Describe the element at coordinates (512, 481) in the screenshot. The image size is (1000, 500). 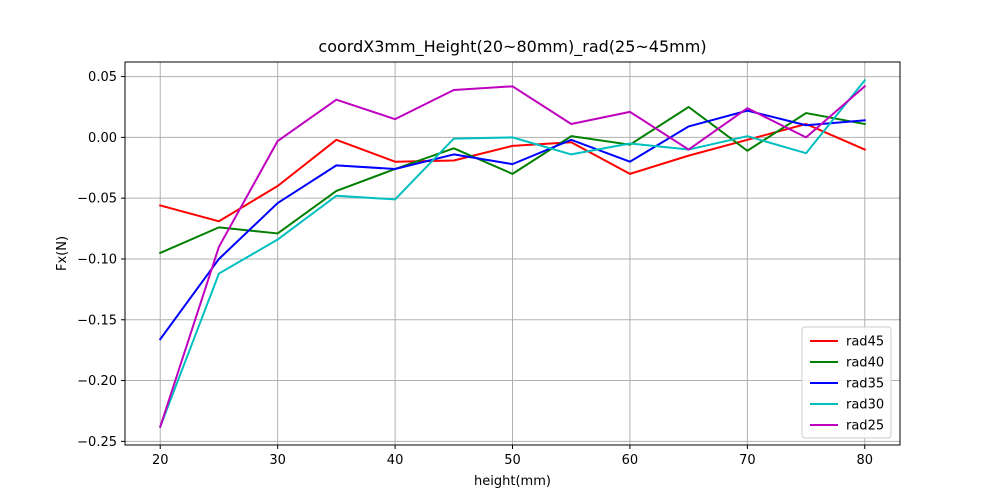
I see `x-axis-label: height(mm)` at that location.